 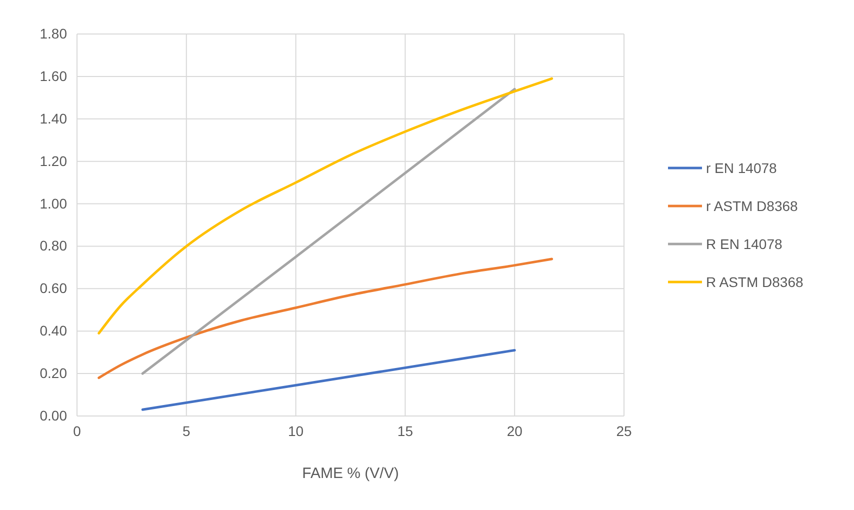 What do you see at coordinates (405, 430) in the screenshot?
I see `x-tick-label: 15` at bounding box center [405, 430].